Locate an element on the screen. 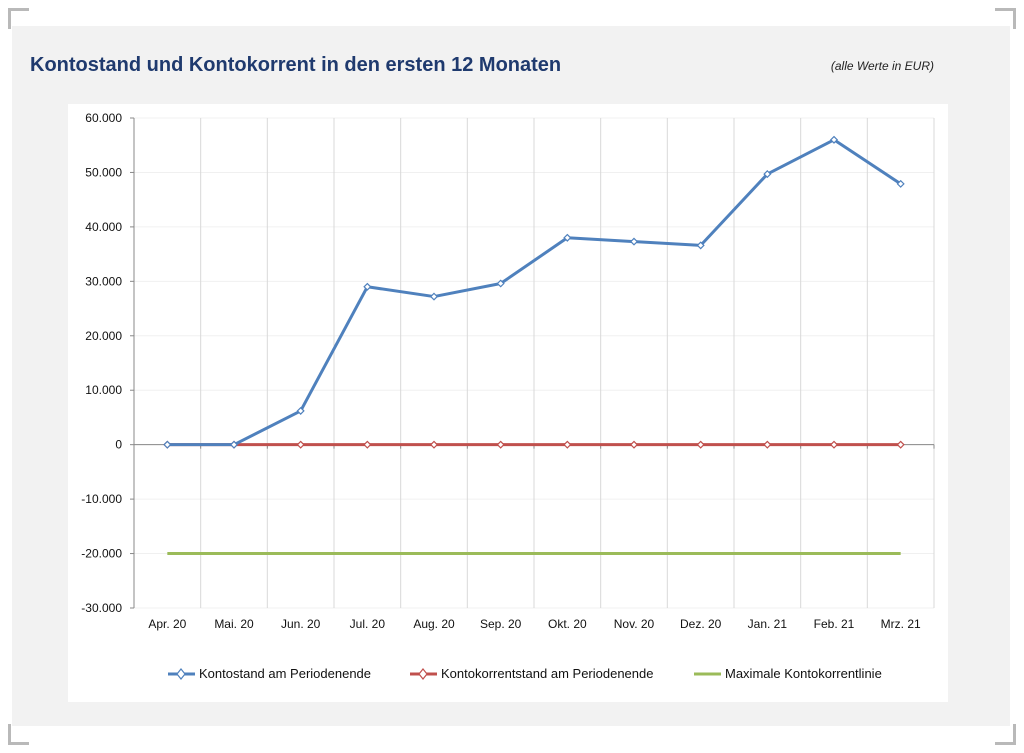  x-tick-label: Nov. 20 is located at coordinates (634, 624).